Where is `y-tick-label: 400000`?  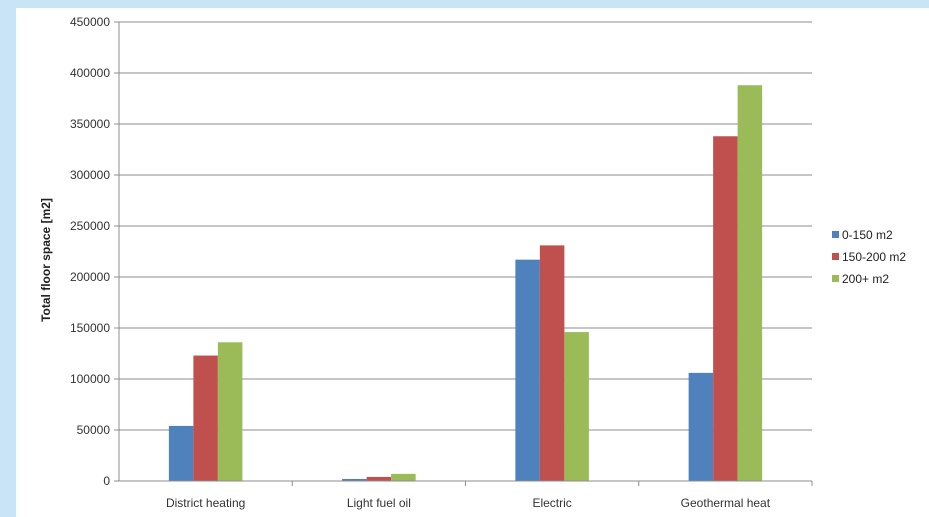 y-tick-label: 400000 is located at coordinates (90, 73).